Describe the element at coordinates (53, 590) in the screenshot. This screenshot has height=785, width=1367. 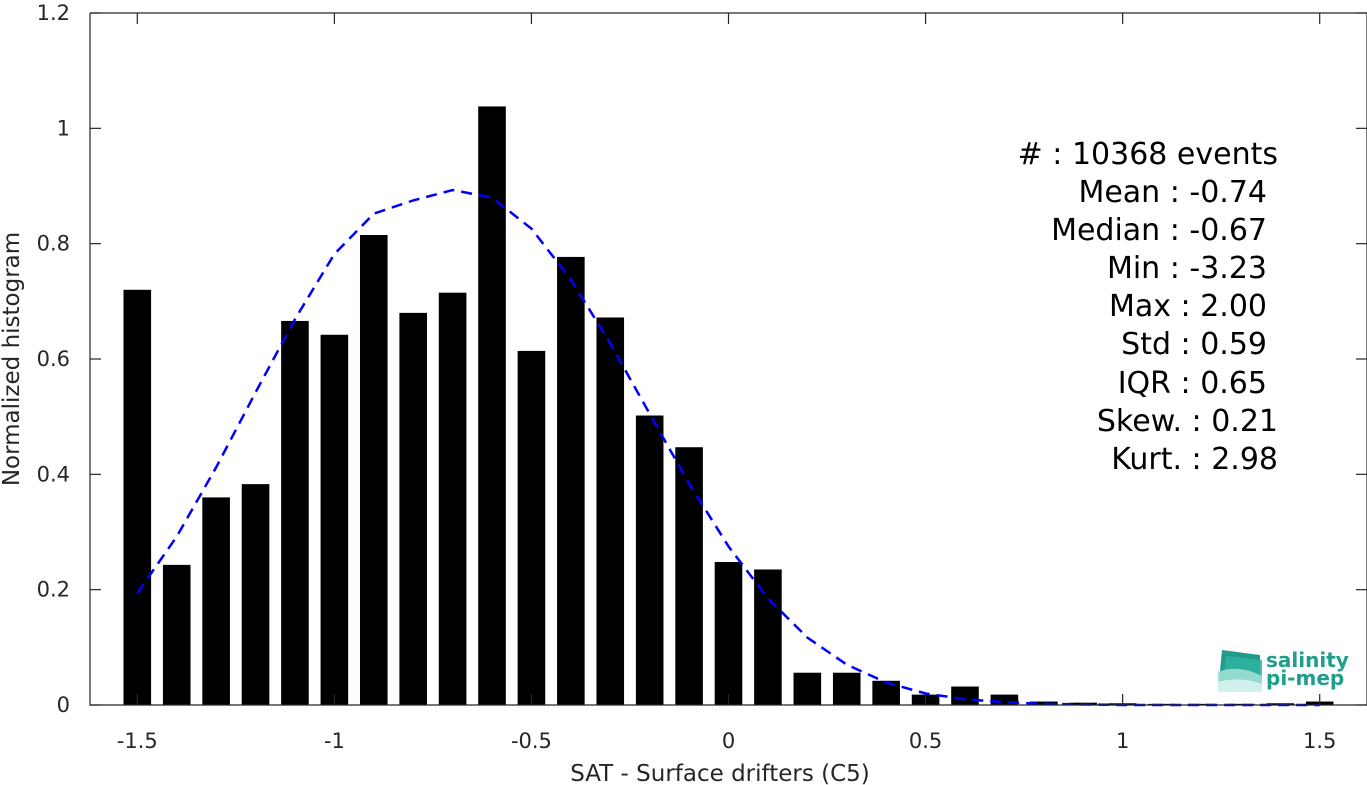
I see `y-tick-label: 0.2` at that location.